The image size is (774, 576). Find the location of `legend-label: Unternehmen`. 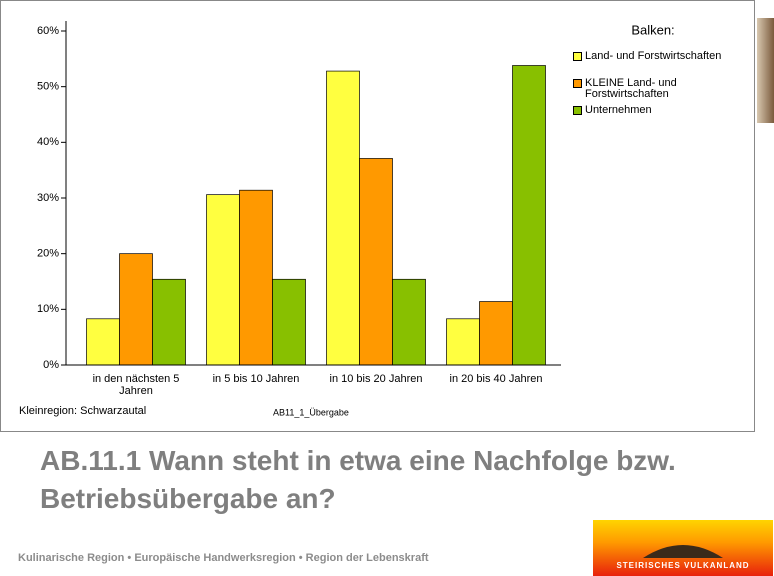

legend-label: Unternehmen is located at coordinates (618, 110).